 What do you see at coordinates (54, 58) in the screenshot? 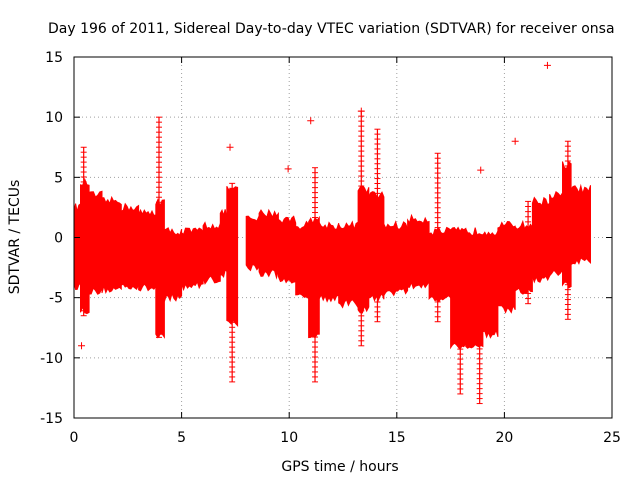
I see `y-tick-label: 15` at bounding box center [54, 58].